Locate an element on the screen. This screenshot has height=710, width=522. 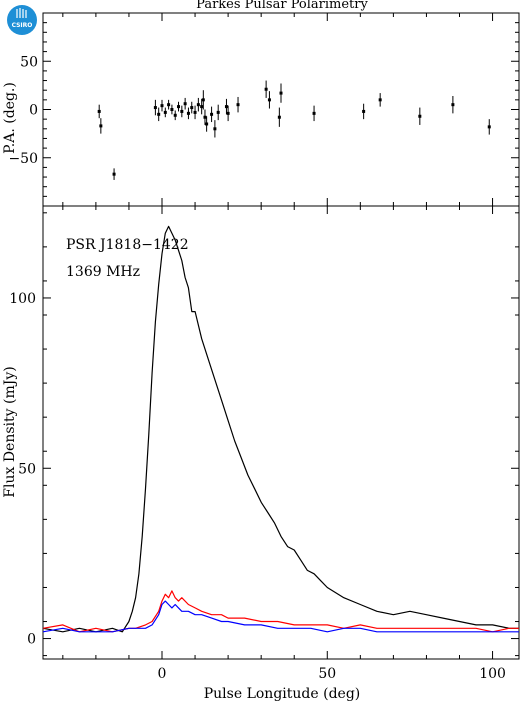
top-y-tick-label: 50 is located at coordinates (29, 62).